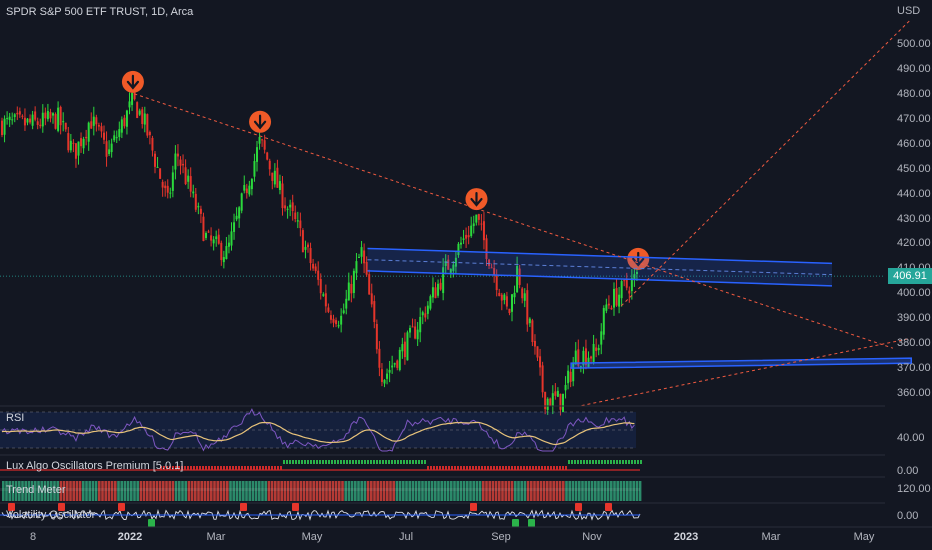 The image size is (932, 550). What do you see at coordinates (592, 537) in the screenshot?
I see `time-tick: Nov` at bounding box center [592, 537].